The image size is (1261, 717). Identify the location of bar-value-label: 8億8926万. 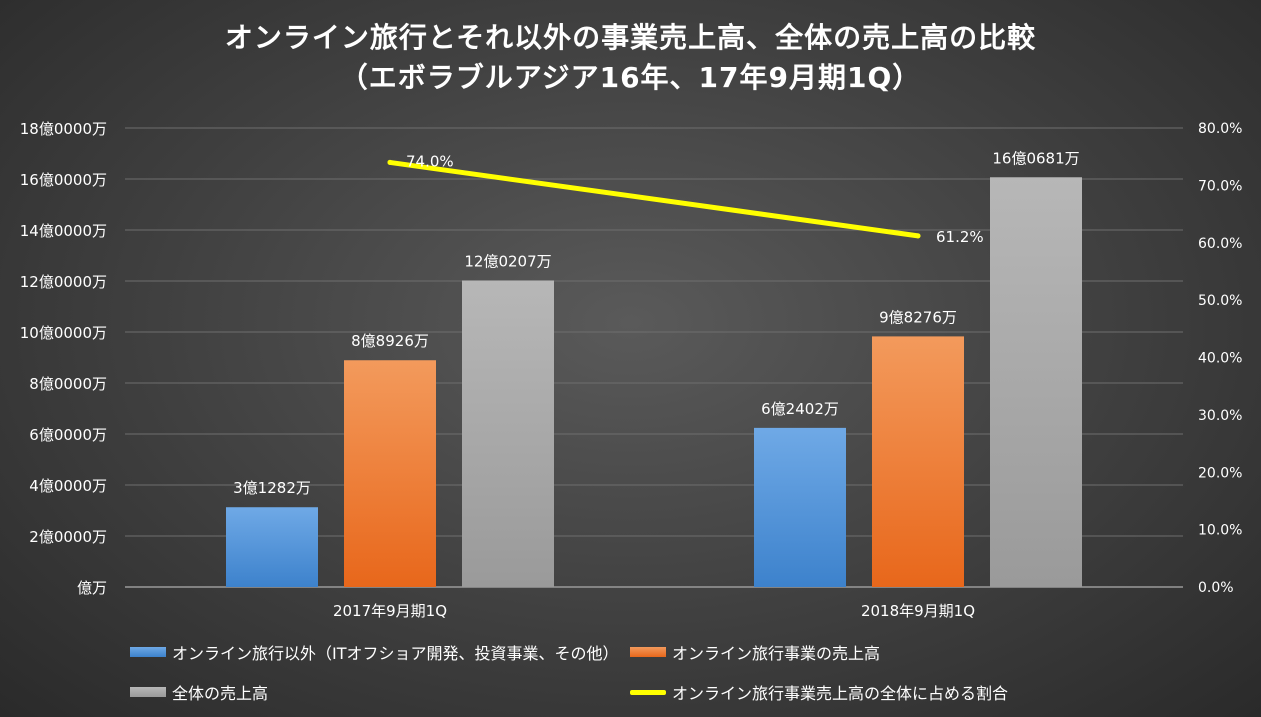
(390, 341).